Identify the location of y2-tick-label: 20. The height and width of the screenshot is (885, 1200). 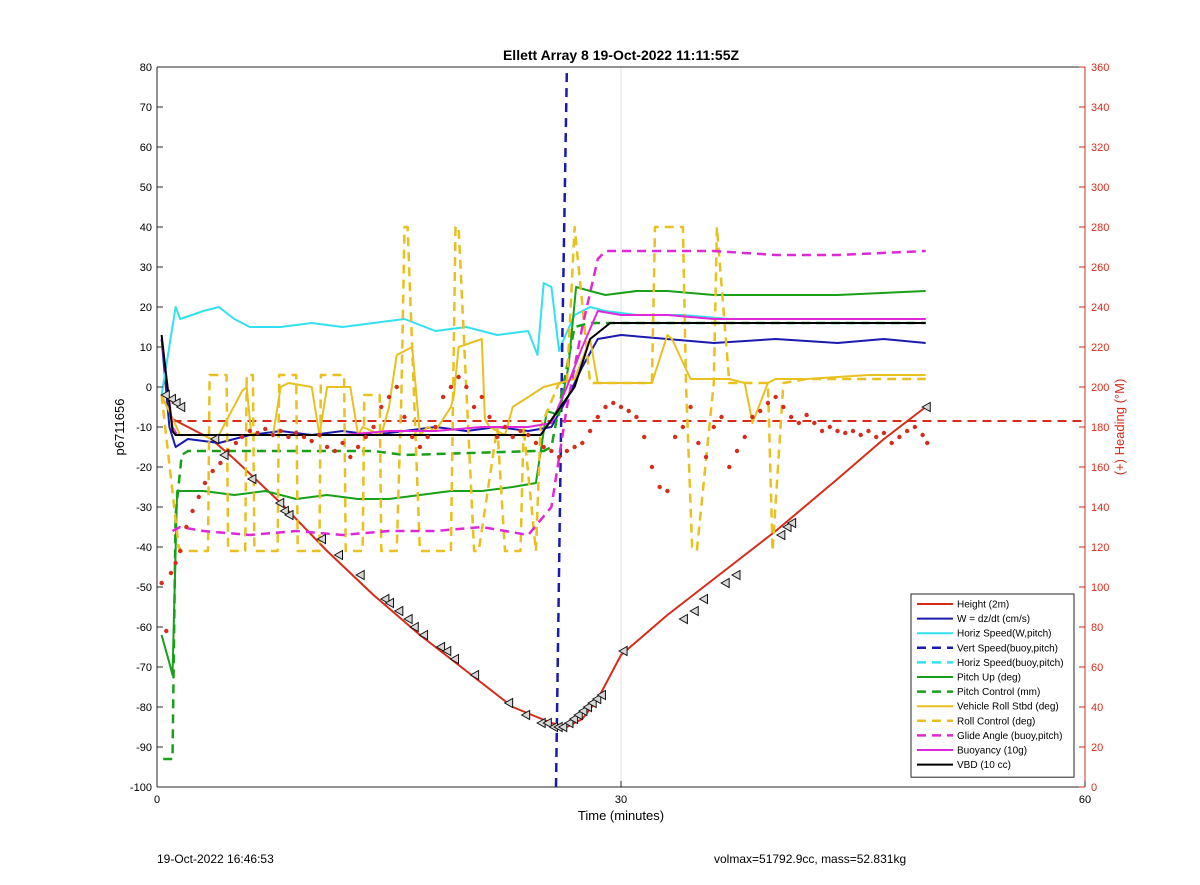
(1097, 748).